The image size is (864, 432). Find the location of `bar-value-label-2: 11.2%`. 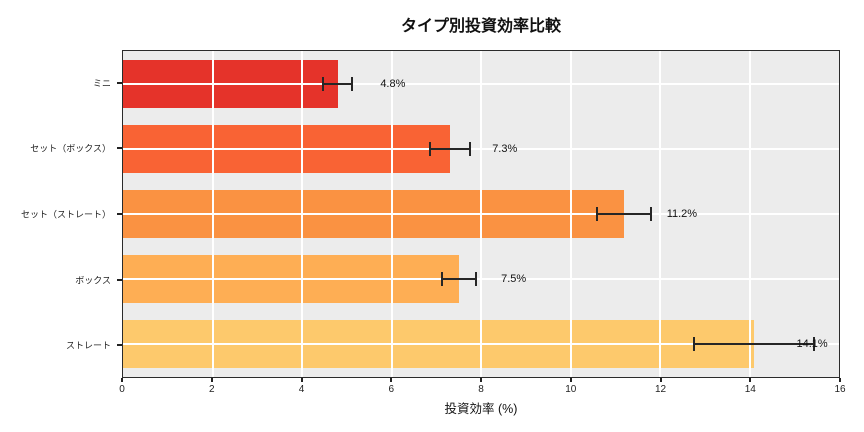

bar-value-label-2: 11.2% is located at coordinates (682, 214).